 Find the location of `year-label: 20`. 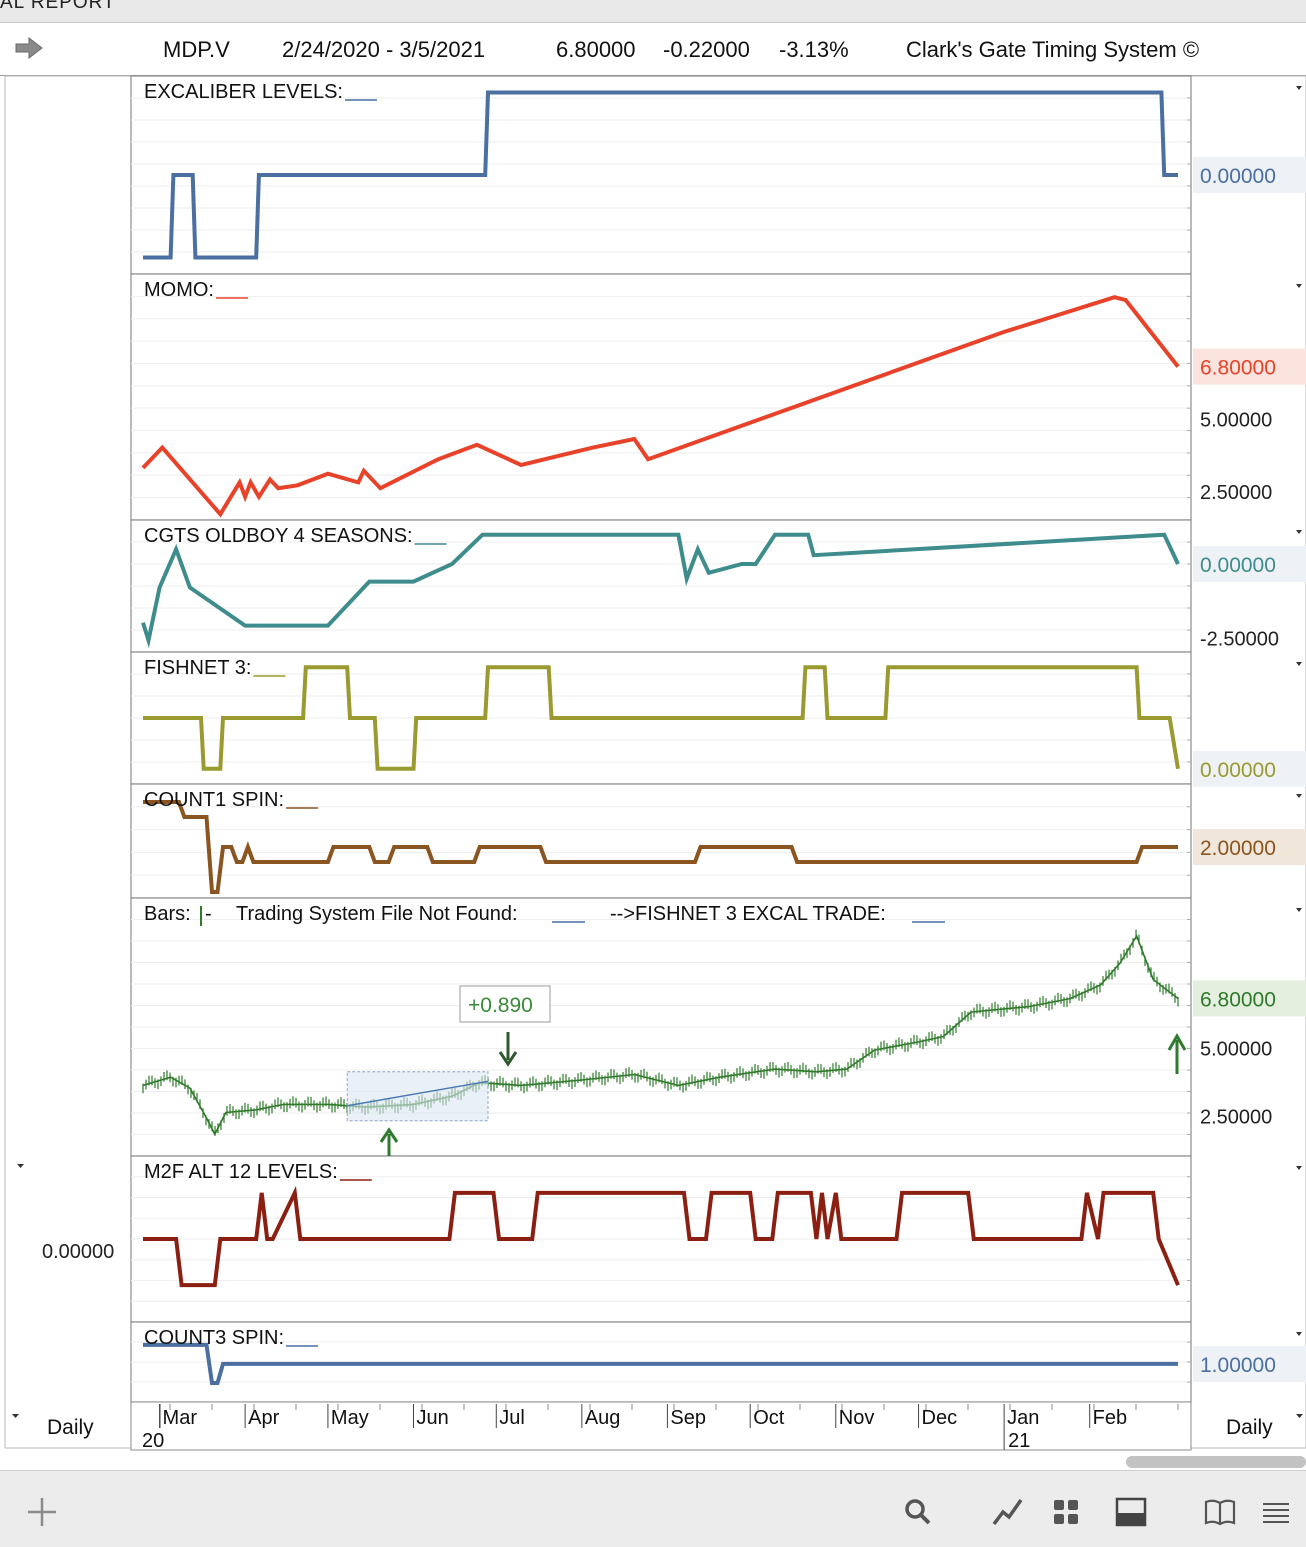

year-label: 20 is located at coordinates (153, 1441).